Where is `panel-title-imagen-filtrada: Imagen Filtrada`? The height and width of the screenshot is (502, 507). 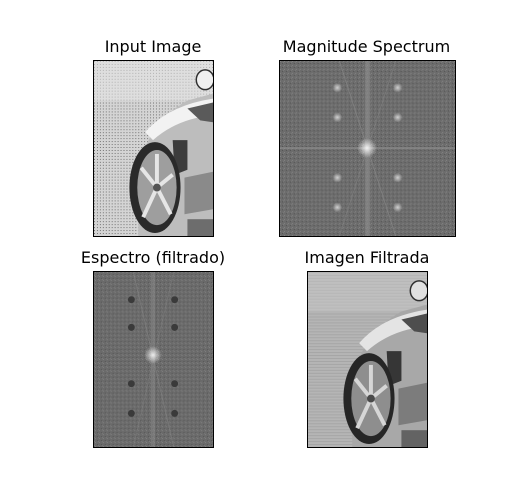 panel-title-imagen-filtrada: Imagen Filtrada is located at coordinates (367, 257).